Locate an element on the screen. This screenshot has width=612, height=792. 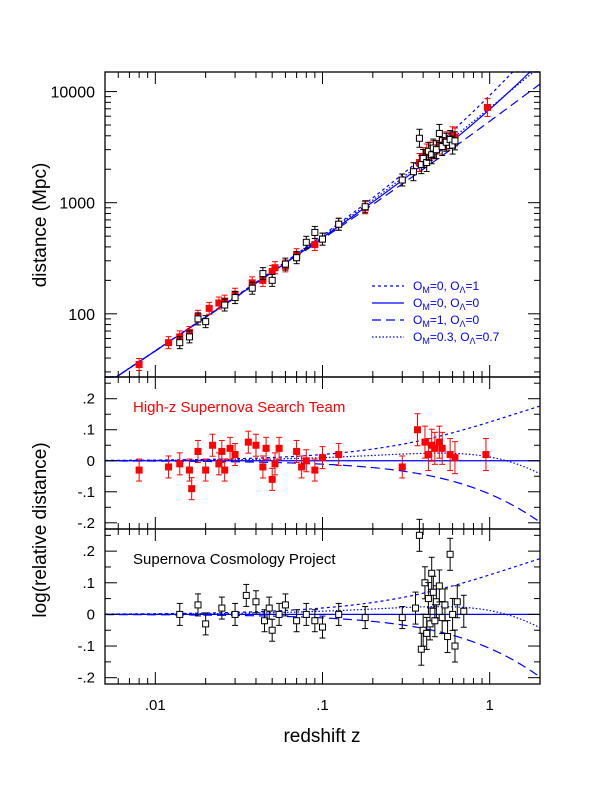
top-y-axis-label: distance (Mpc) is located at coordinates (40, 225).